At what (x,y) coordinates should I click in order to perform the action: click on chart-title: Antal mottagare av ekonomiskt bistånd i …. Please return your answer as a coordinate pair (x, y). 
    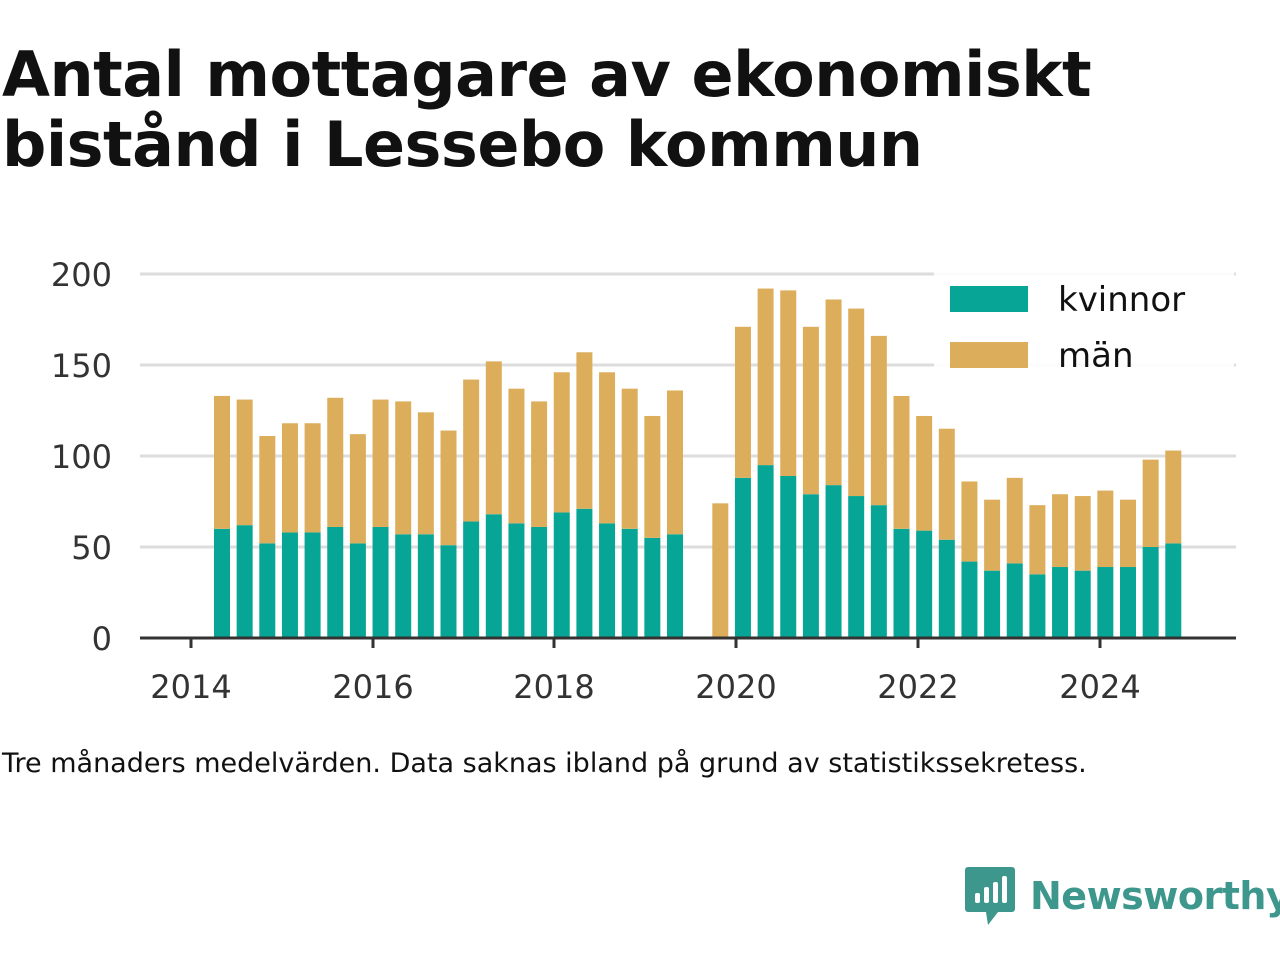
    Looking at the image, I should click on (547, 109).